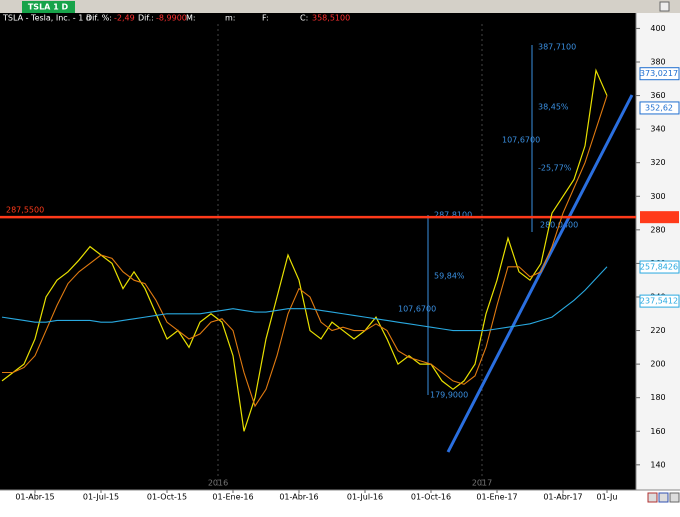 The image size is (680, 517). I want to click on header-label: m:, so click(230, 18).